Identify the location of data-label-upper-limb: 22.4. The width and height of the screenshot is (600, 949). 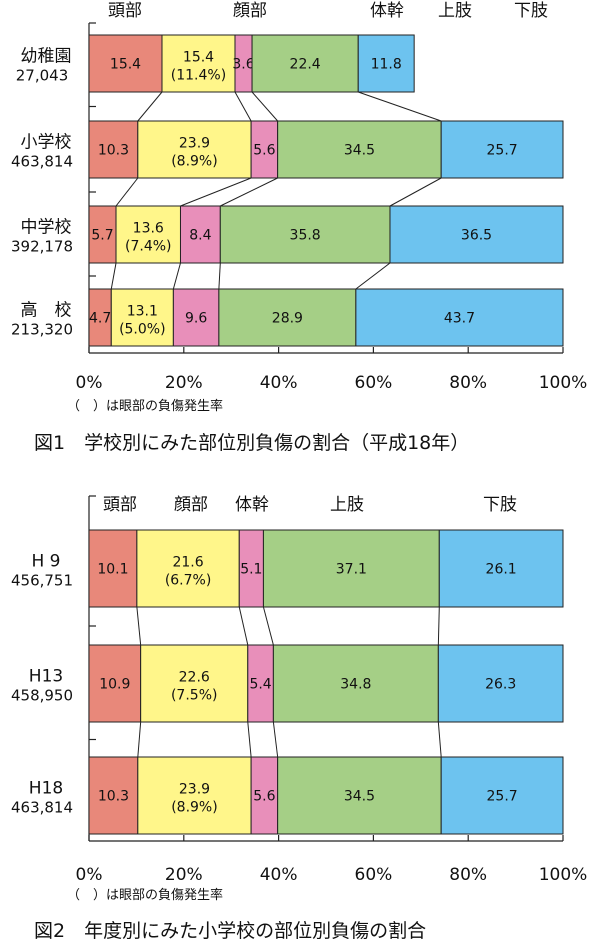
(305, 65).